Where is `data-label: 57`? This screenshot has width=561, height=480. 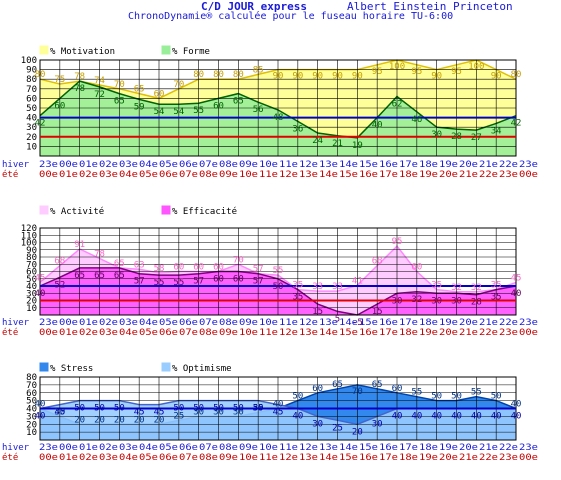
data-label: 57 is located at coordinates (139, 282).